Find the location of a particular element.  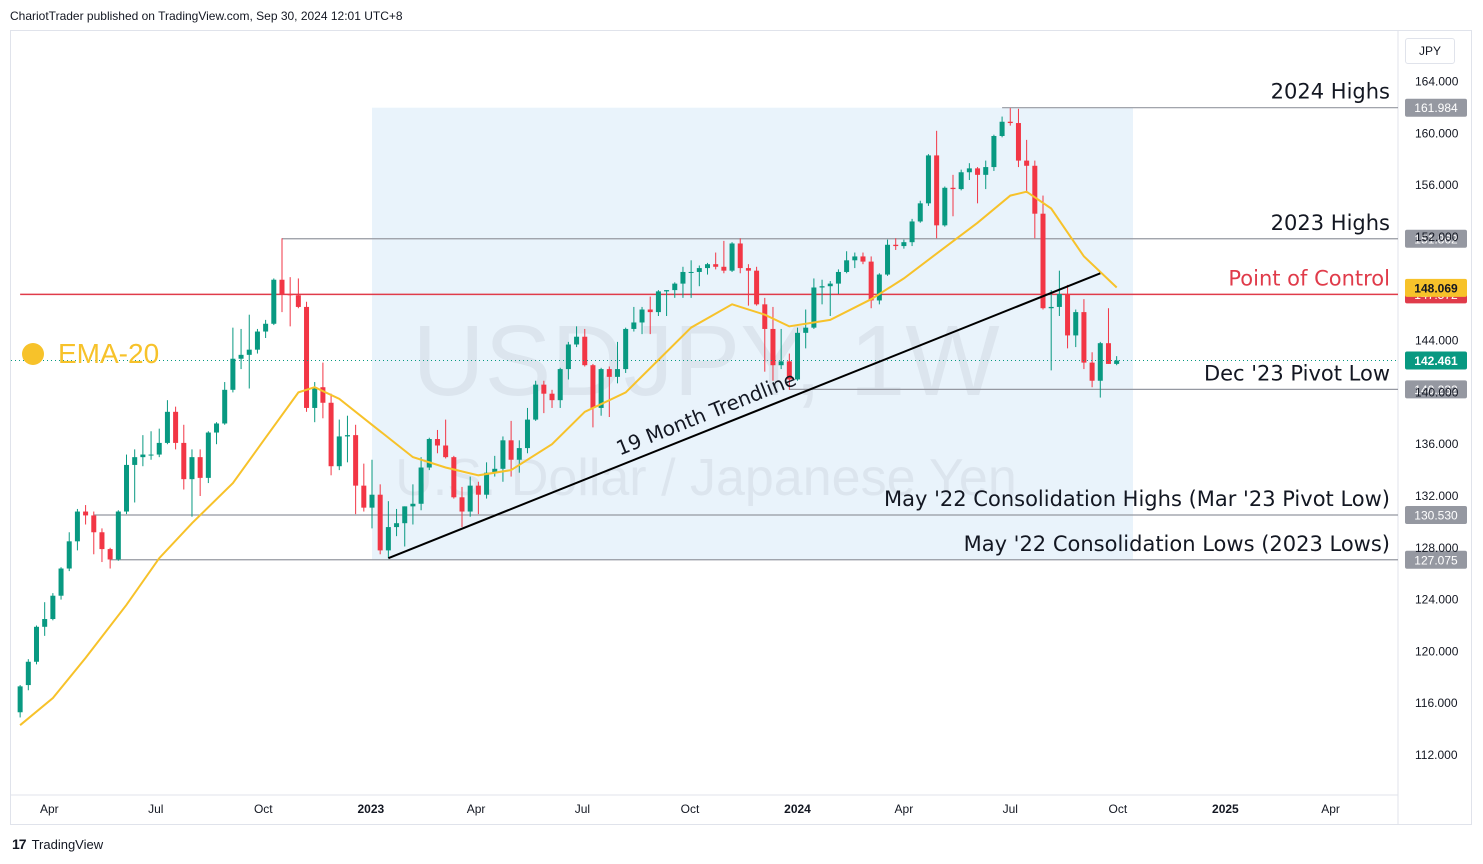

currency-selector: JPY is located at coordinates (1430, 51).